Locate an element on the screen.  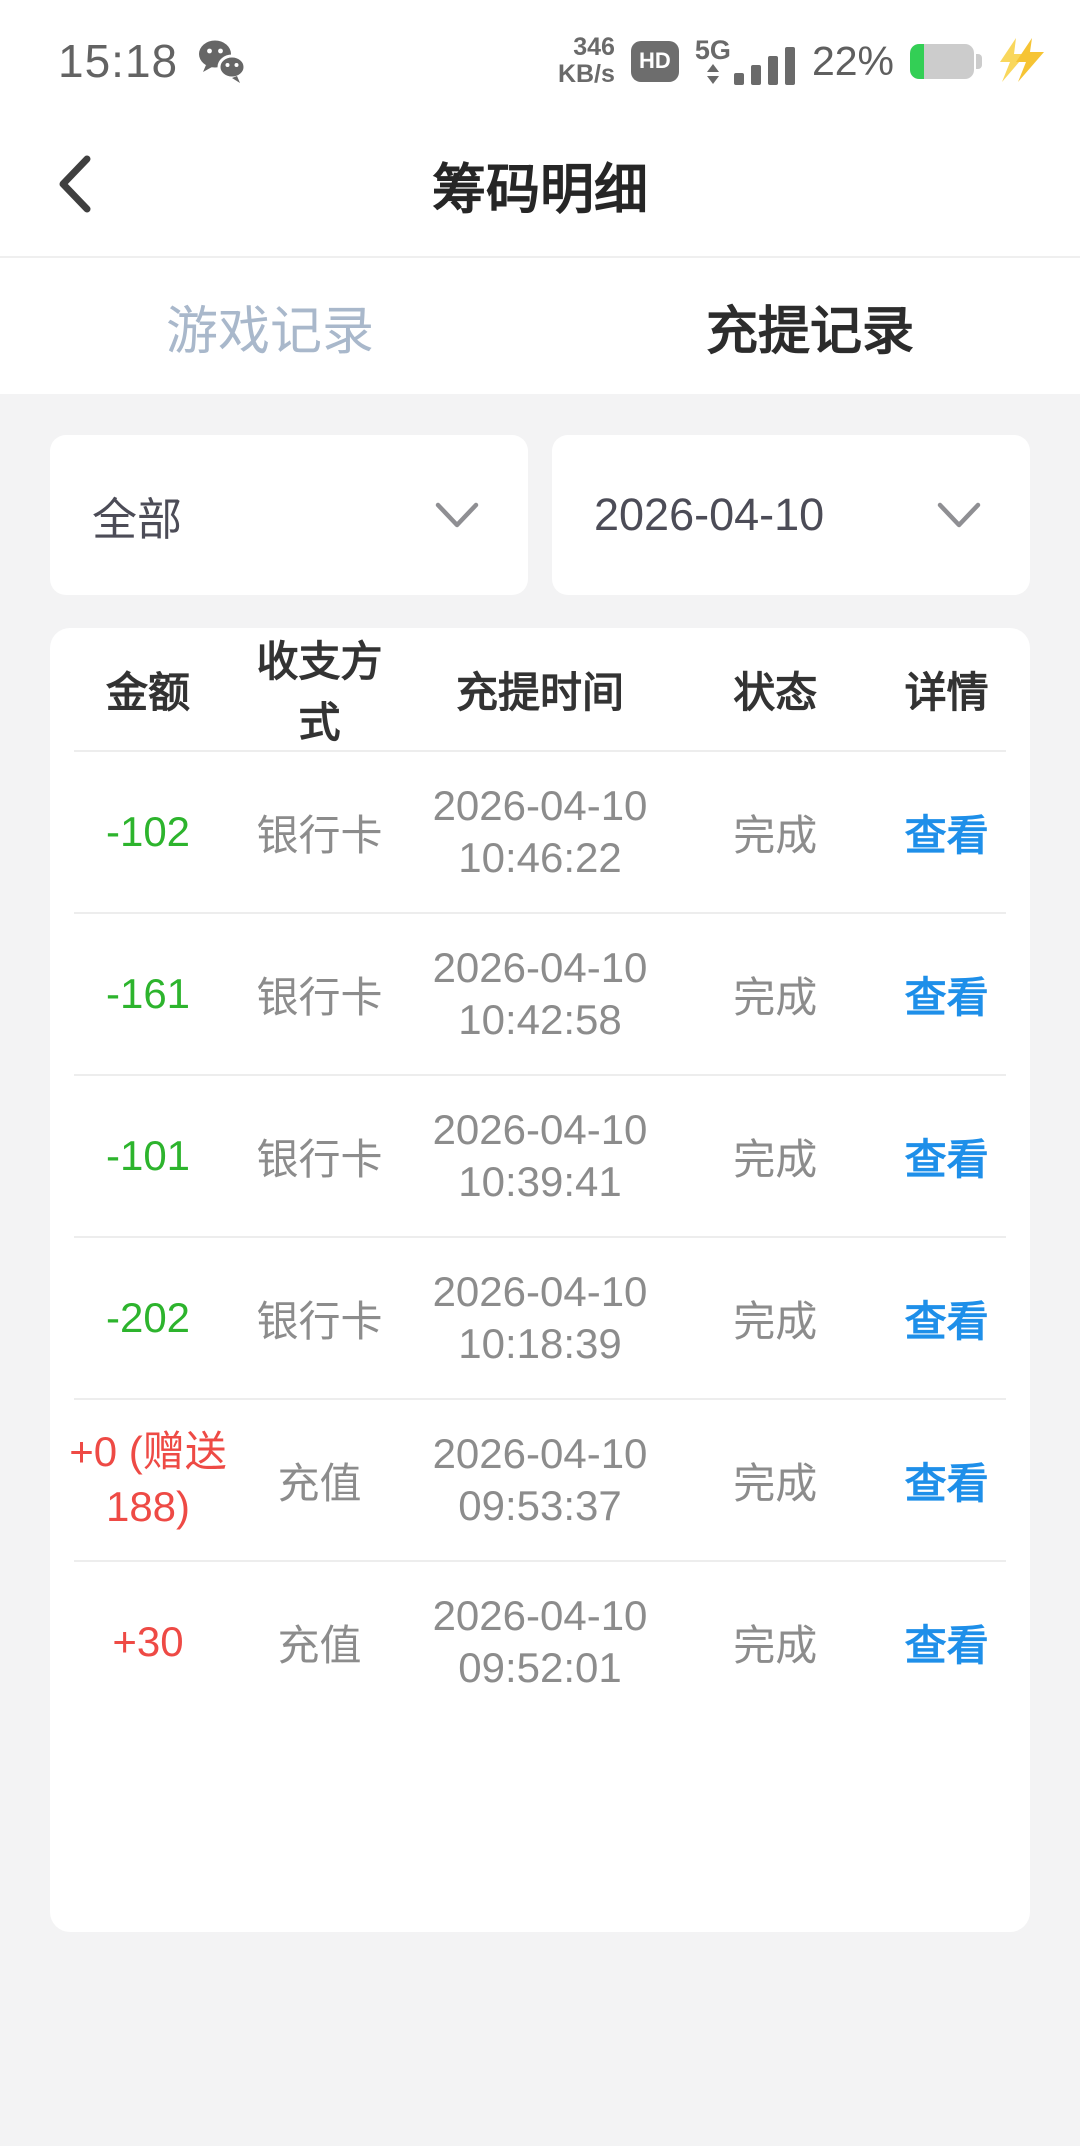
time-cell: 2026-04-10 10:18:39 is located at coordinates (540, 1318).